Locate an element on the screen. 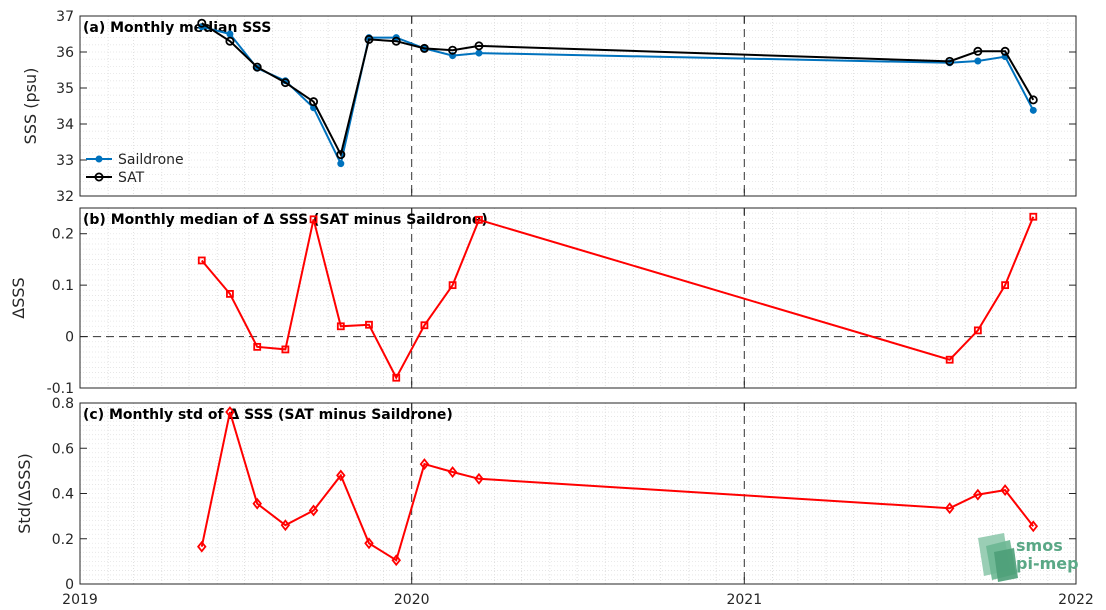  legend-label: SAT is located at coordinates (131, 178).